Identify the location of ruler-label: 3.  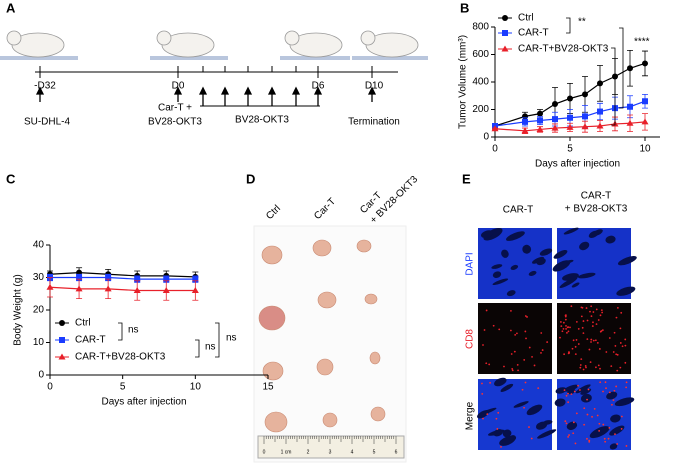
(330, 452).